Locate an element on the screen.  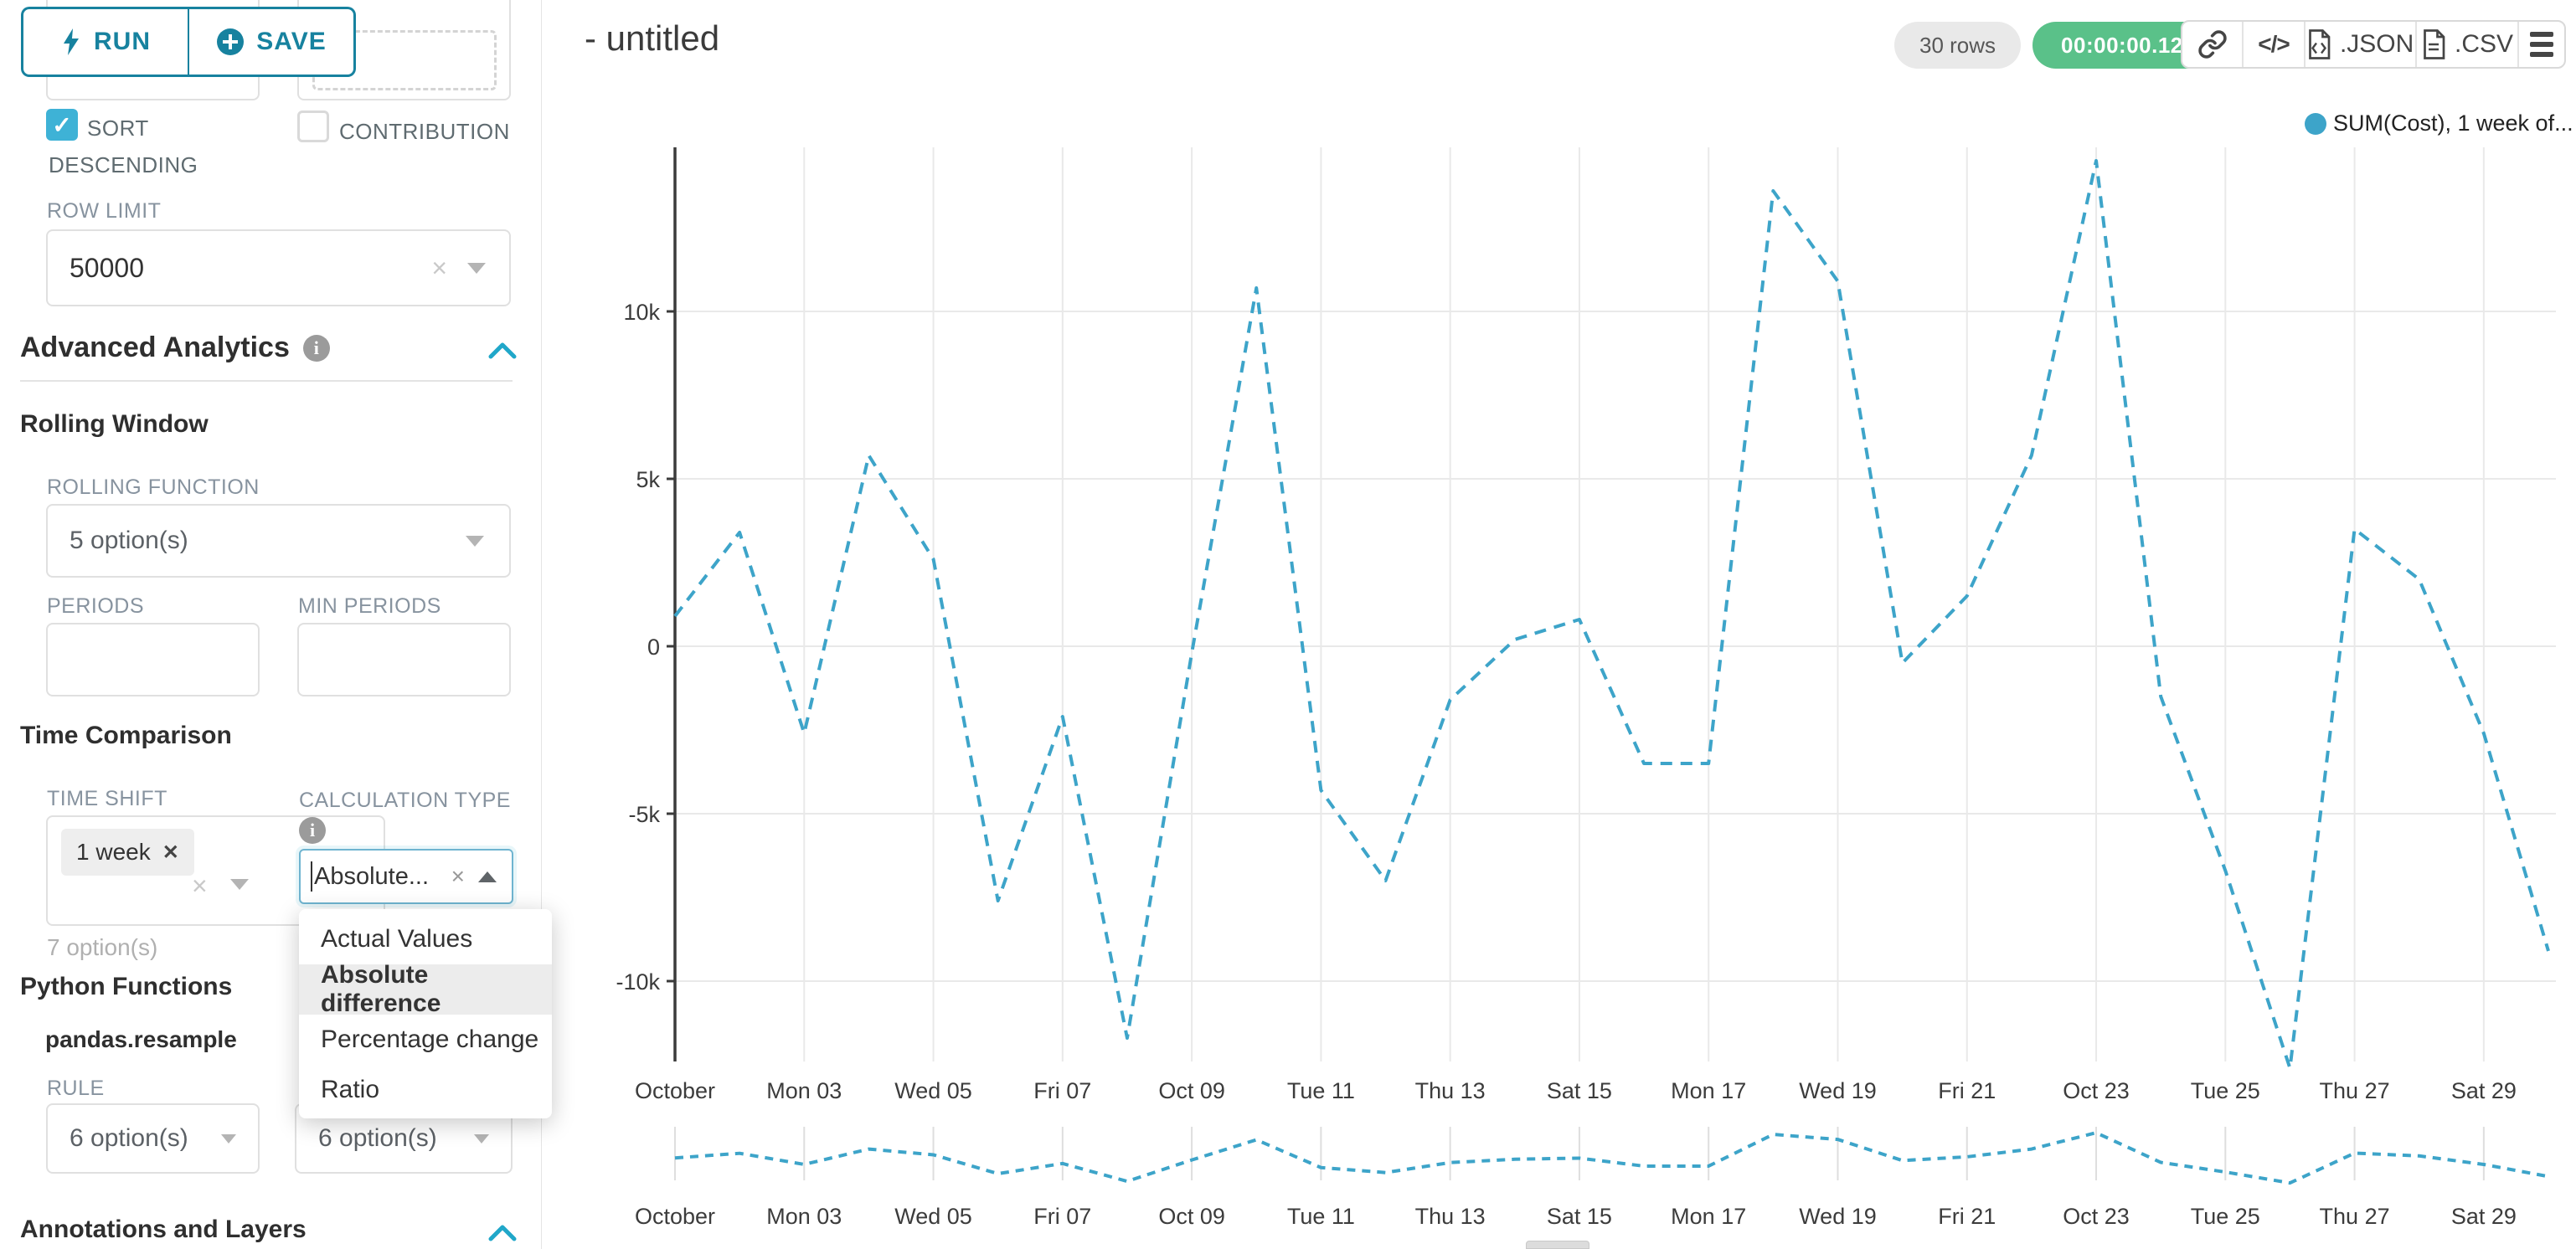
svg-text: Sat 29 is located at coordinates (2484, 1216).